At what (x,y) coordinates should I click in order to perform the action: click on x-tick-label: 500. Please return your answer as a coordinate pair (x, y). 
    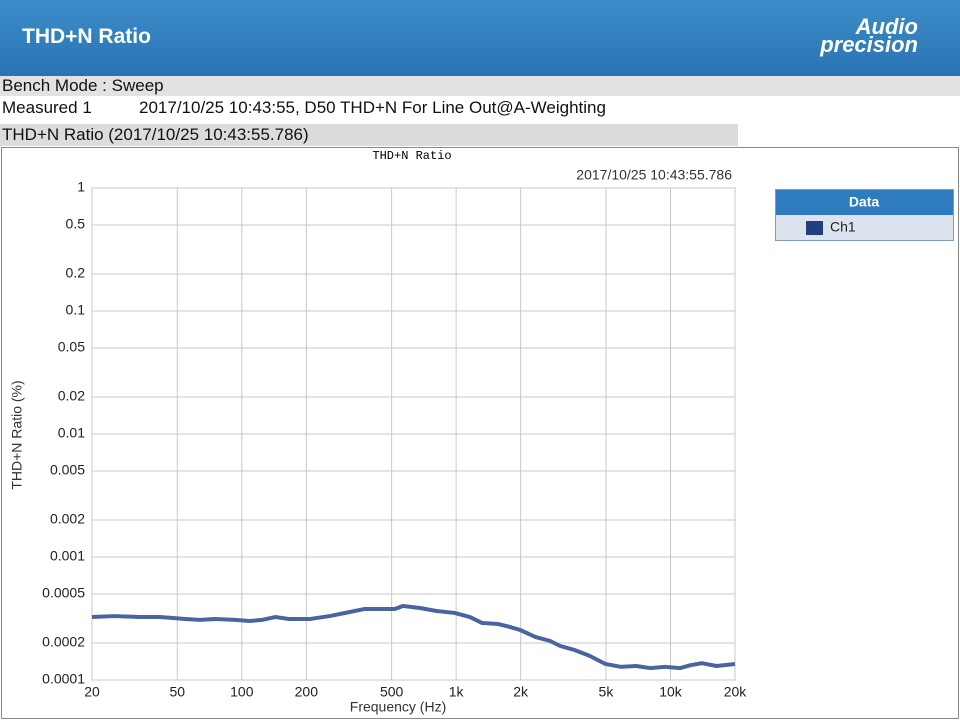
    Looking at the image, I should click on (392, 692).